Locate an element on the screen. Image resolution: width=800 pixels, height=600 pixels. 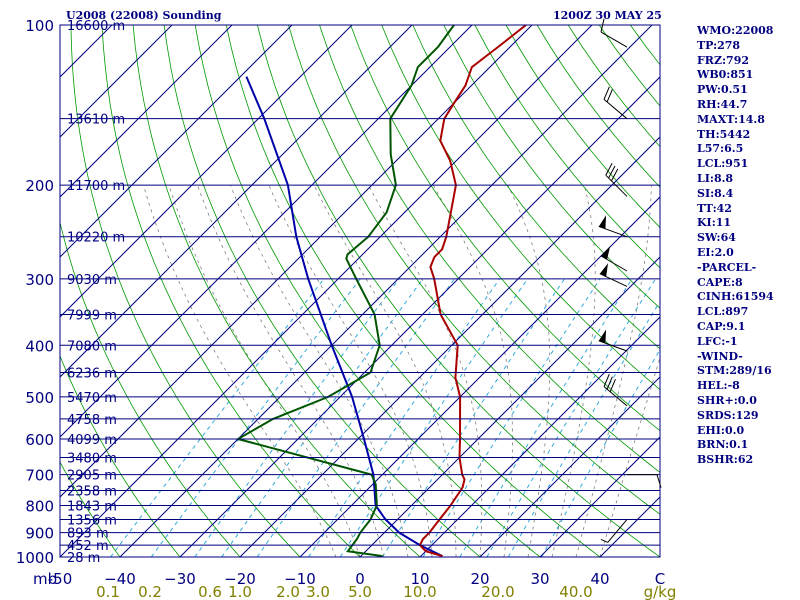
temperature-tick-label: 20 is located at coordinates (479, 579).